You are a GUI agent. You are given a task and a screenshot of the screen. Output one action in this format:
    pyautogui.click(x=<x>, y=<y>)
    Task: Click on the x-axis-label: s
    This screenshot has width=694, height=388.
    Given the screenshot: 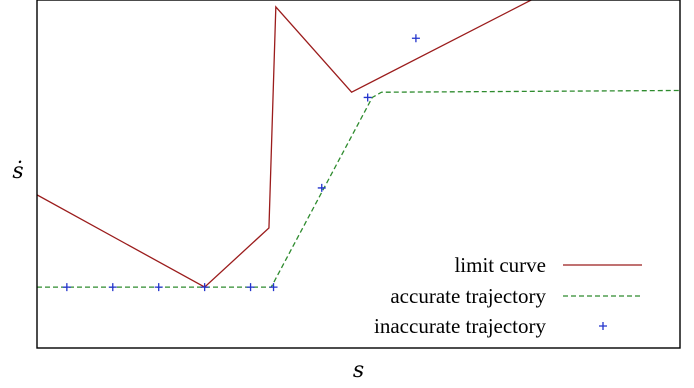 What is the action you would take?
    pyautogui.click(x=358, y=370)
    